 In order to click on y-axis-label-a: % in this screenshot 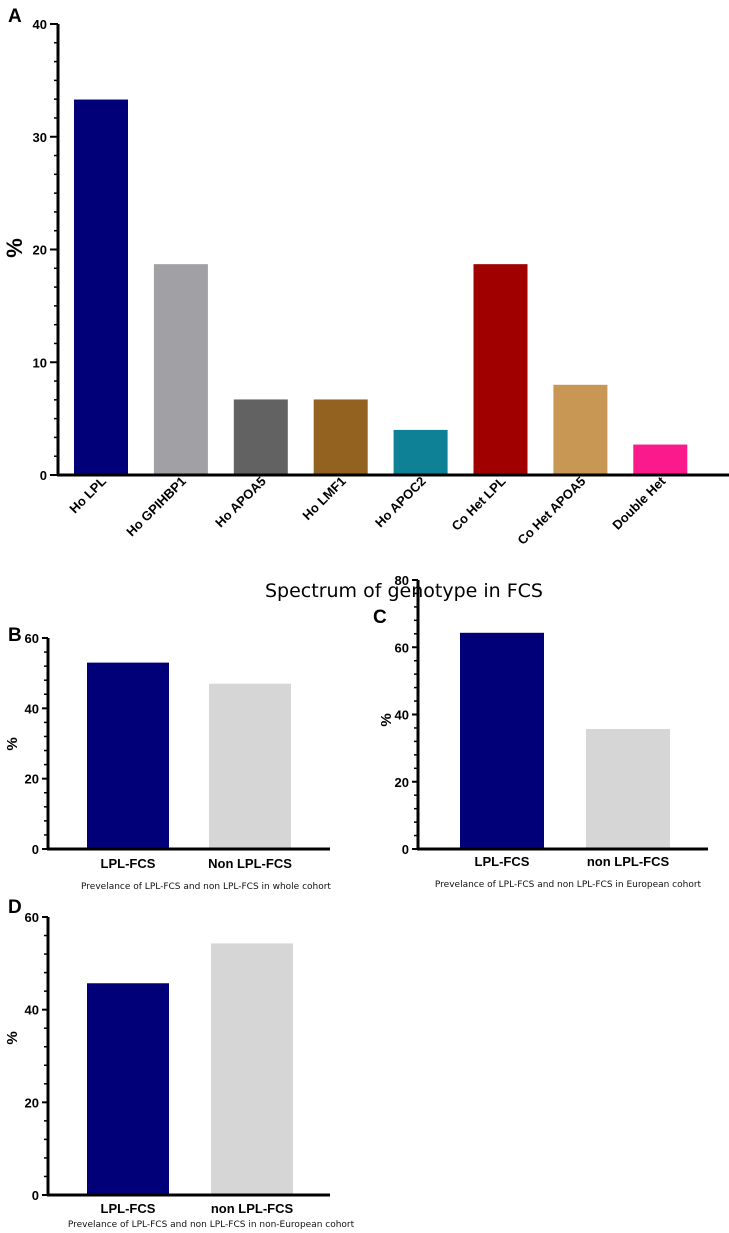, I will do `click(14, 248)`.